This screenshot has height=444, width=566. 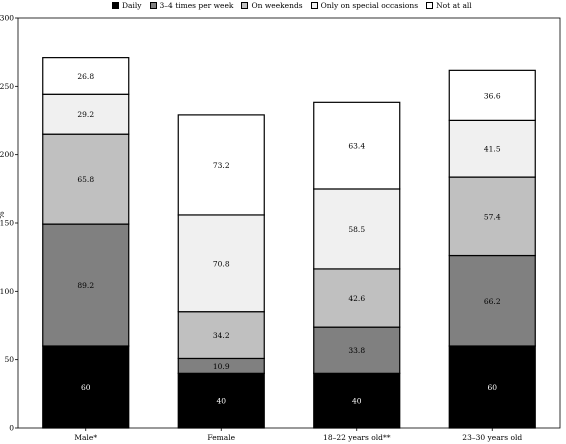 I want to click on data-label-1-0: 40, so click(x=221, y=401).